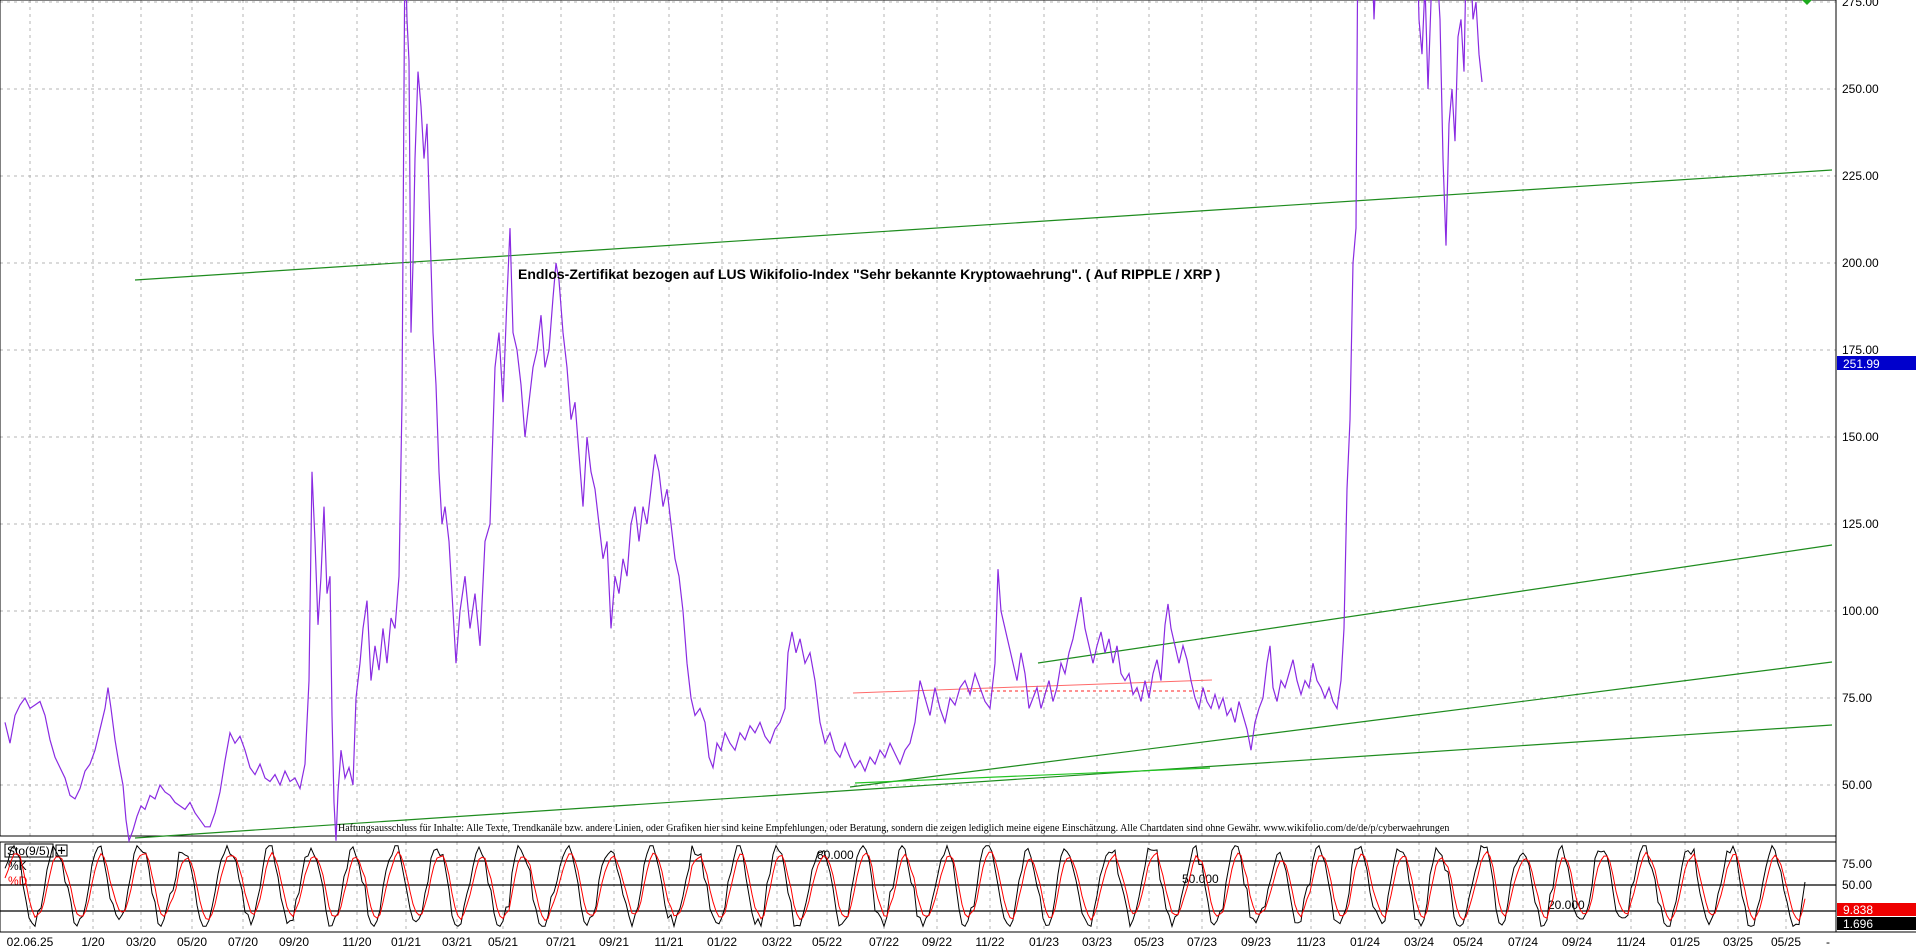 This screenshot has height=948, width=1916. Describe the element at coordinates (561, 941) in the screenshot. I see `x-tick-label: 07/21` at that location.